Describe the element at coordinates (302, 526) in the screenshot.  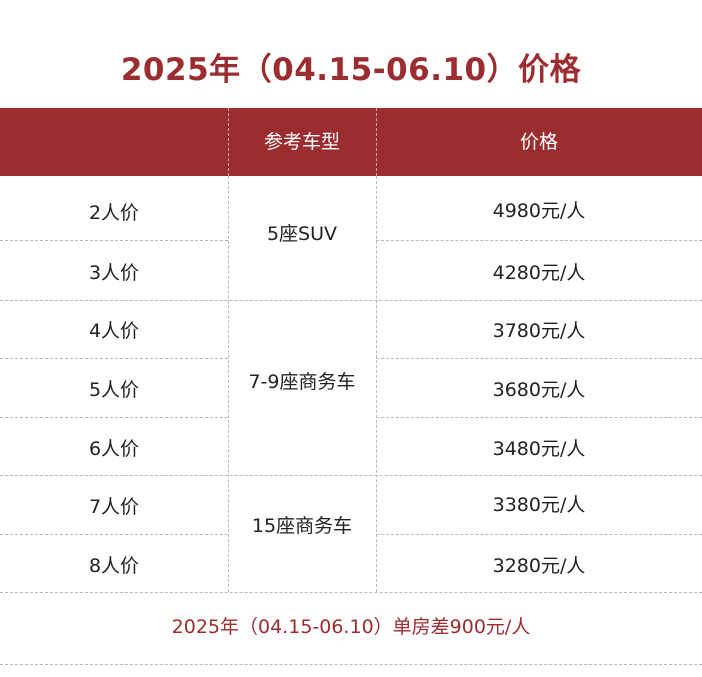
I see `vehicle-cell: 15座商务车` at that location.